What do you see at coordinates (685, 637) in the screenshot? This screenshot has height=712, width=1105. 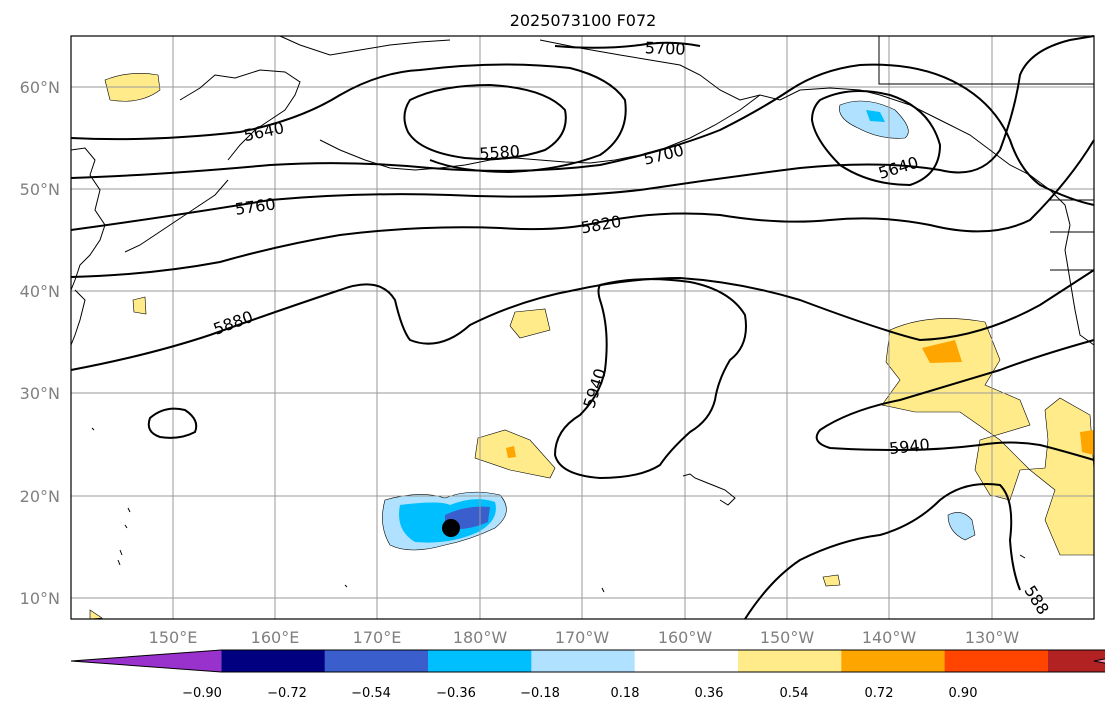 I see `lon-tick-label: 160°W` at bounding box center [685, 637].